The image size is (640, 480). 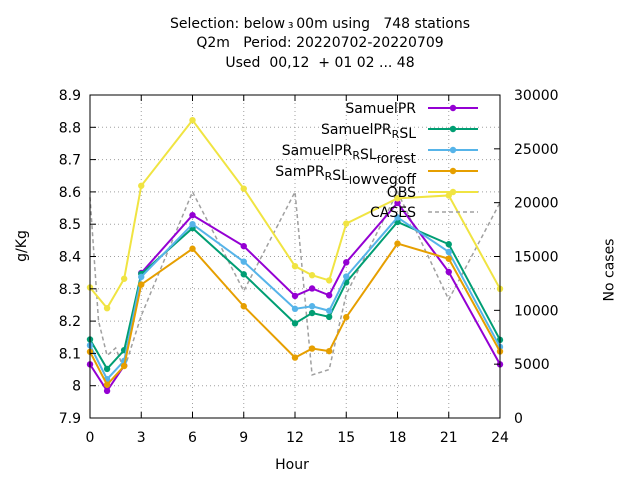 What do you see at coordinates (70, 290) in the screenshot?
I see `y-tick-label: 8.3` at bounding box center [70, 290].